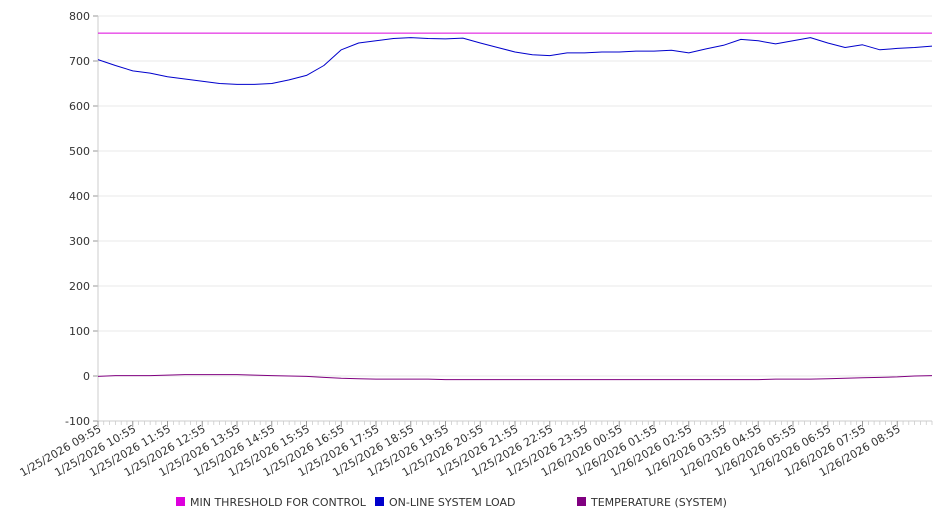 This screenshot has width=946, height=526. Describe the element at coordinates (77, 421) in the screenshot. I see `y-tick-label: -100` at that location.